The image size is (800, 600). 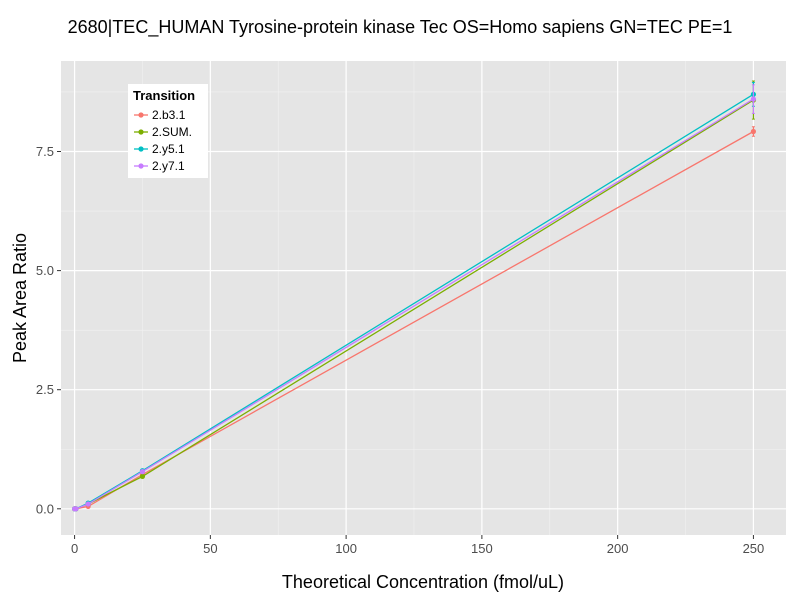 What do you see at coordinates (169, 115) in the screenshot?
I see `legend-label: 2.b3.1` at bounding box center [169, 115].